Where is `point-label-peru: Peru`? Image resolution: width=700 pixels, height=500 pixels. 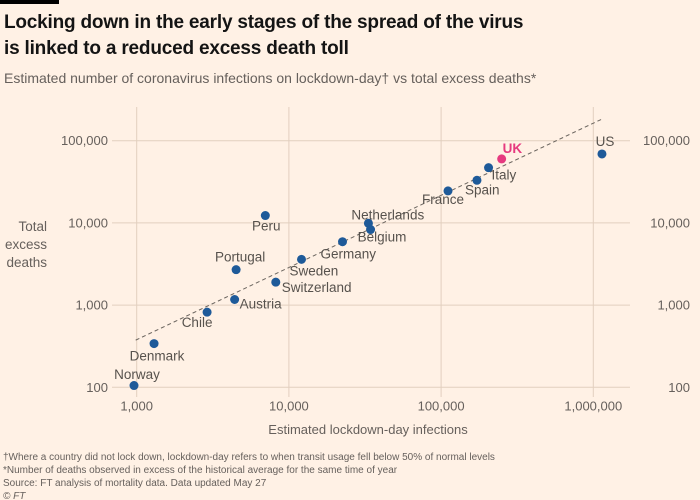 point-label-peru: Peru is located at coordinates (266, 226).